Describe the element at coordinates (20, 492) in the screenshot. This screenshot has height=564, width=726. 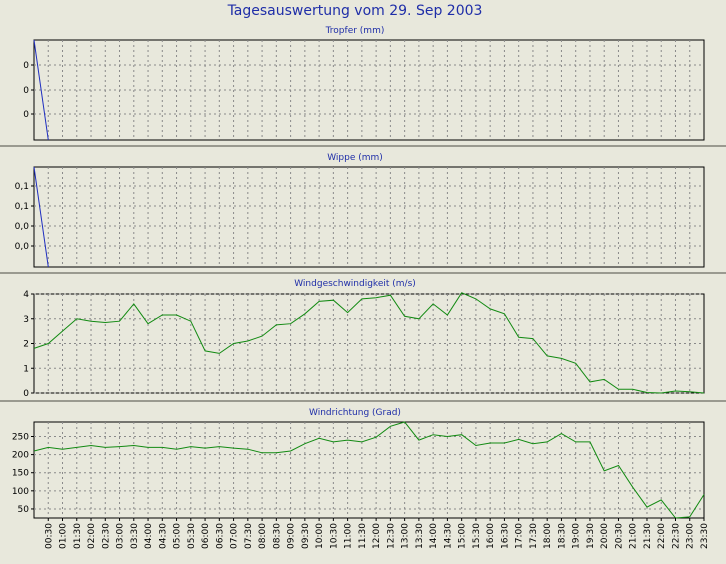
I see `y-tick-label: 100` at that location.